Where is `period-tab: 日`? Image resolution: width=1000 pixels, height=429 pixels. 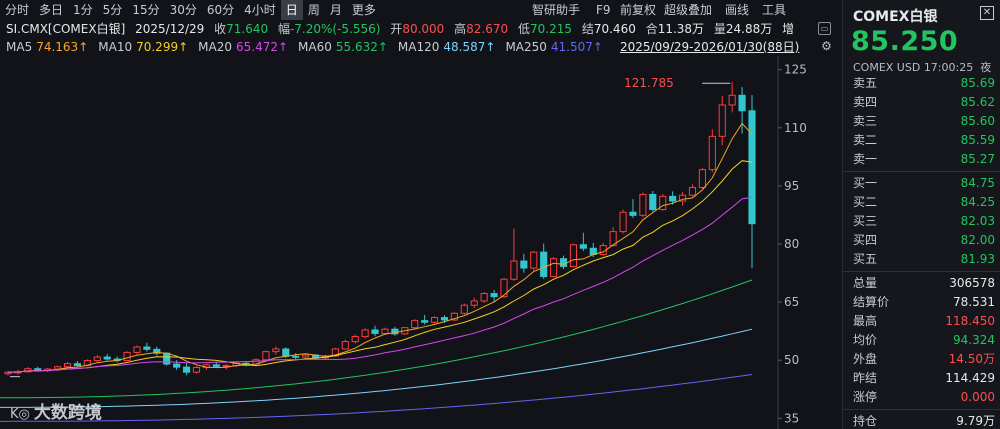 period-tab: 日 is located at coordinates (291, 10).